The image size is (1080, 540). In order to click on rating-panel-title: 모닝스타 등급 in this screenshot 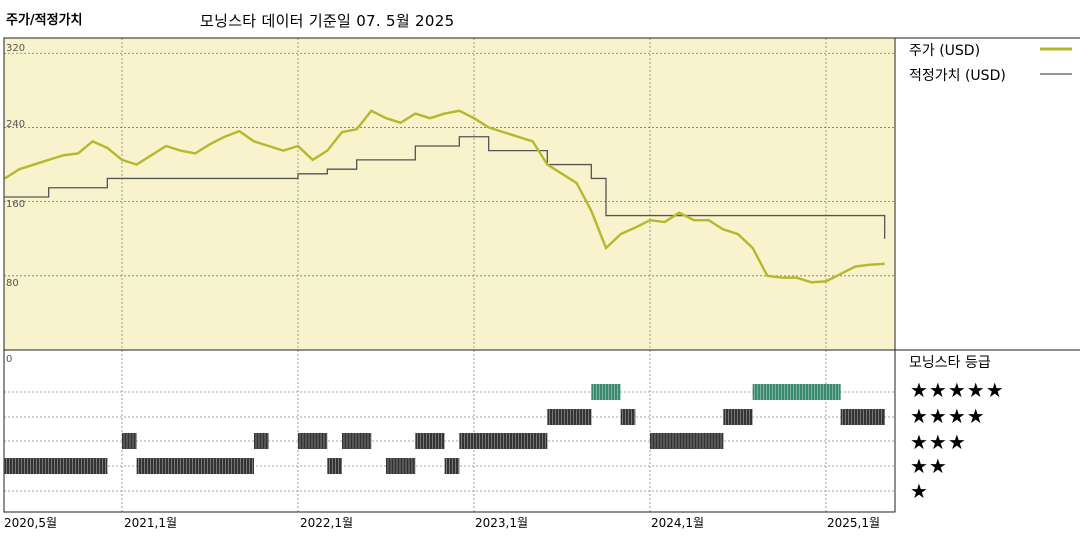, I will do `click(950, 363)`.